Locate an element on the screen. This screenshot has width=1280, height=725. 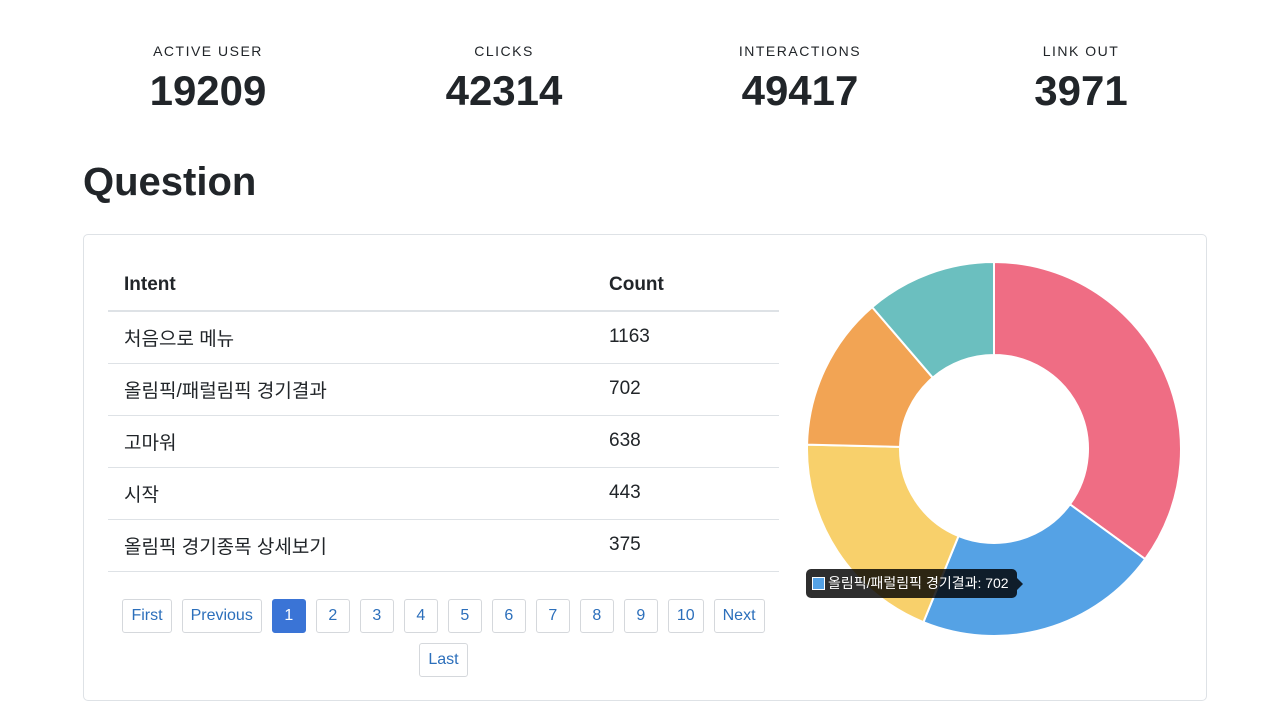
intent-cell: 시작 is located at coordinates (350, 493).